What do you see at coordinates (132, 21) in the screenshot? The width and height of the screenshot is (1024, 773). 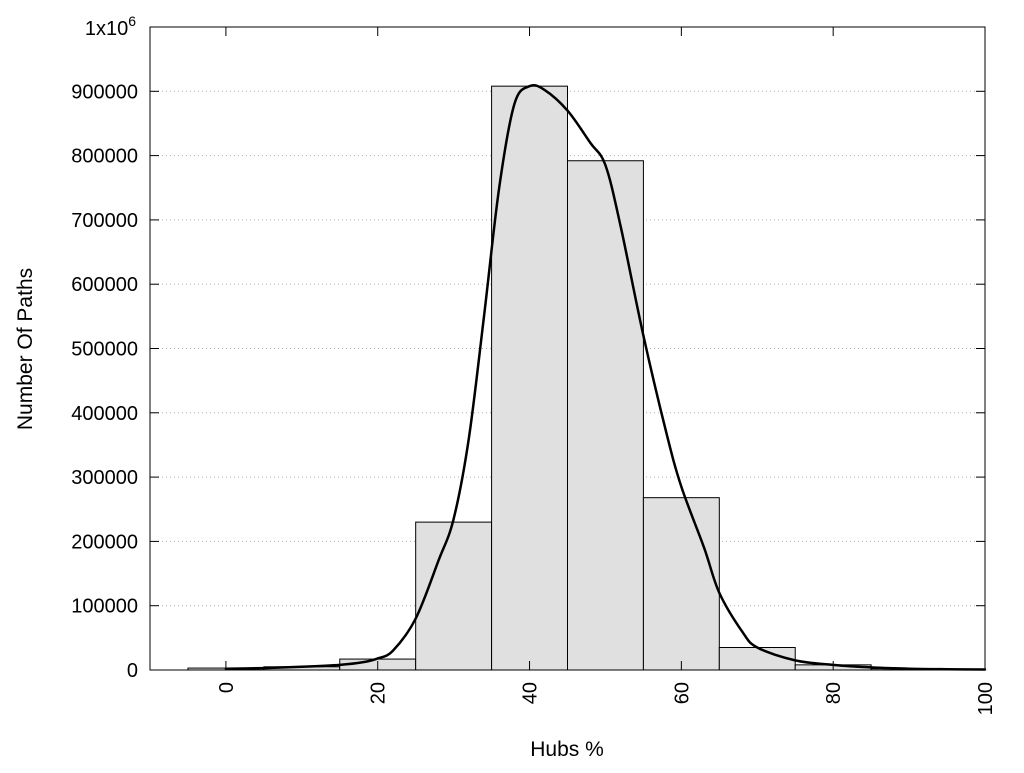 I see `y-top-label-exponent: 6` at bounding box center [132, 21].